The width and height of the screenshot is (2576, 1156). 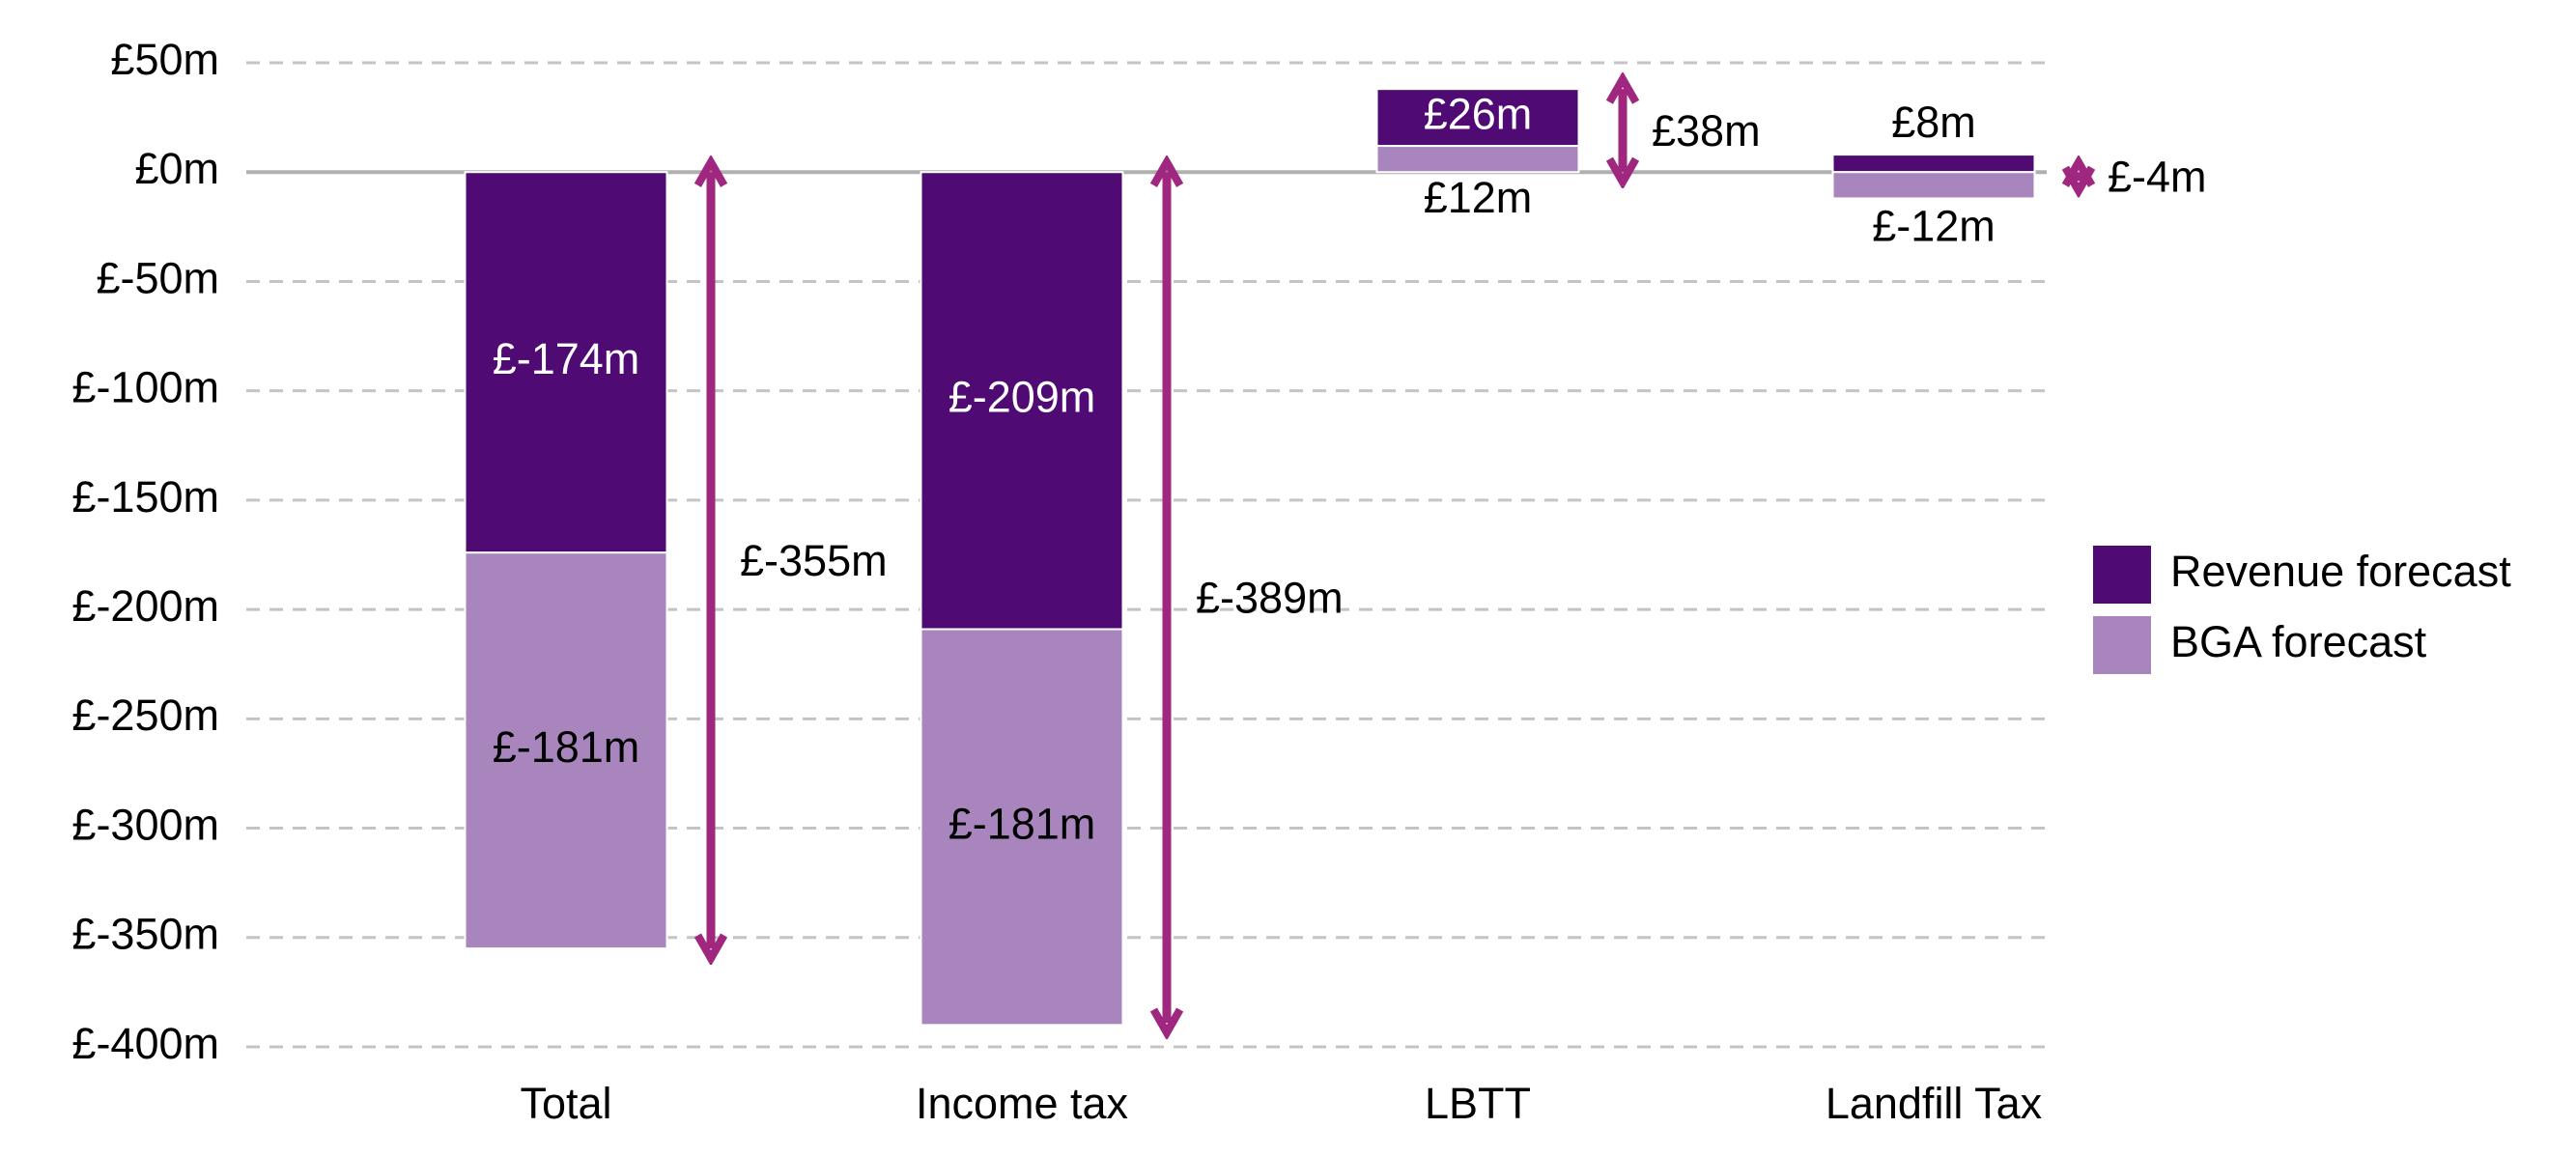 What do you see at coordinates (1934, 1103) in the screenshot?
I see `x-tick-label: Landfill Tax` at bounding box center [1934, 1103].